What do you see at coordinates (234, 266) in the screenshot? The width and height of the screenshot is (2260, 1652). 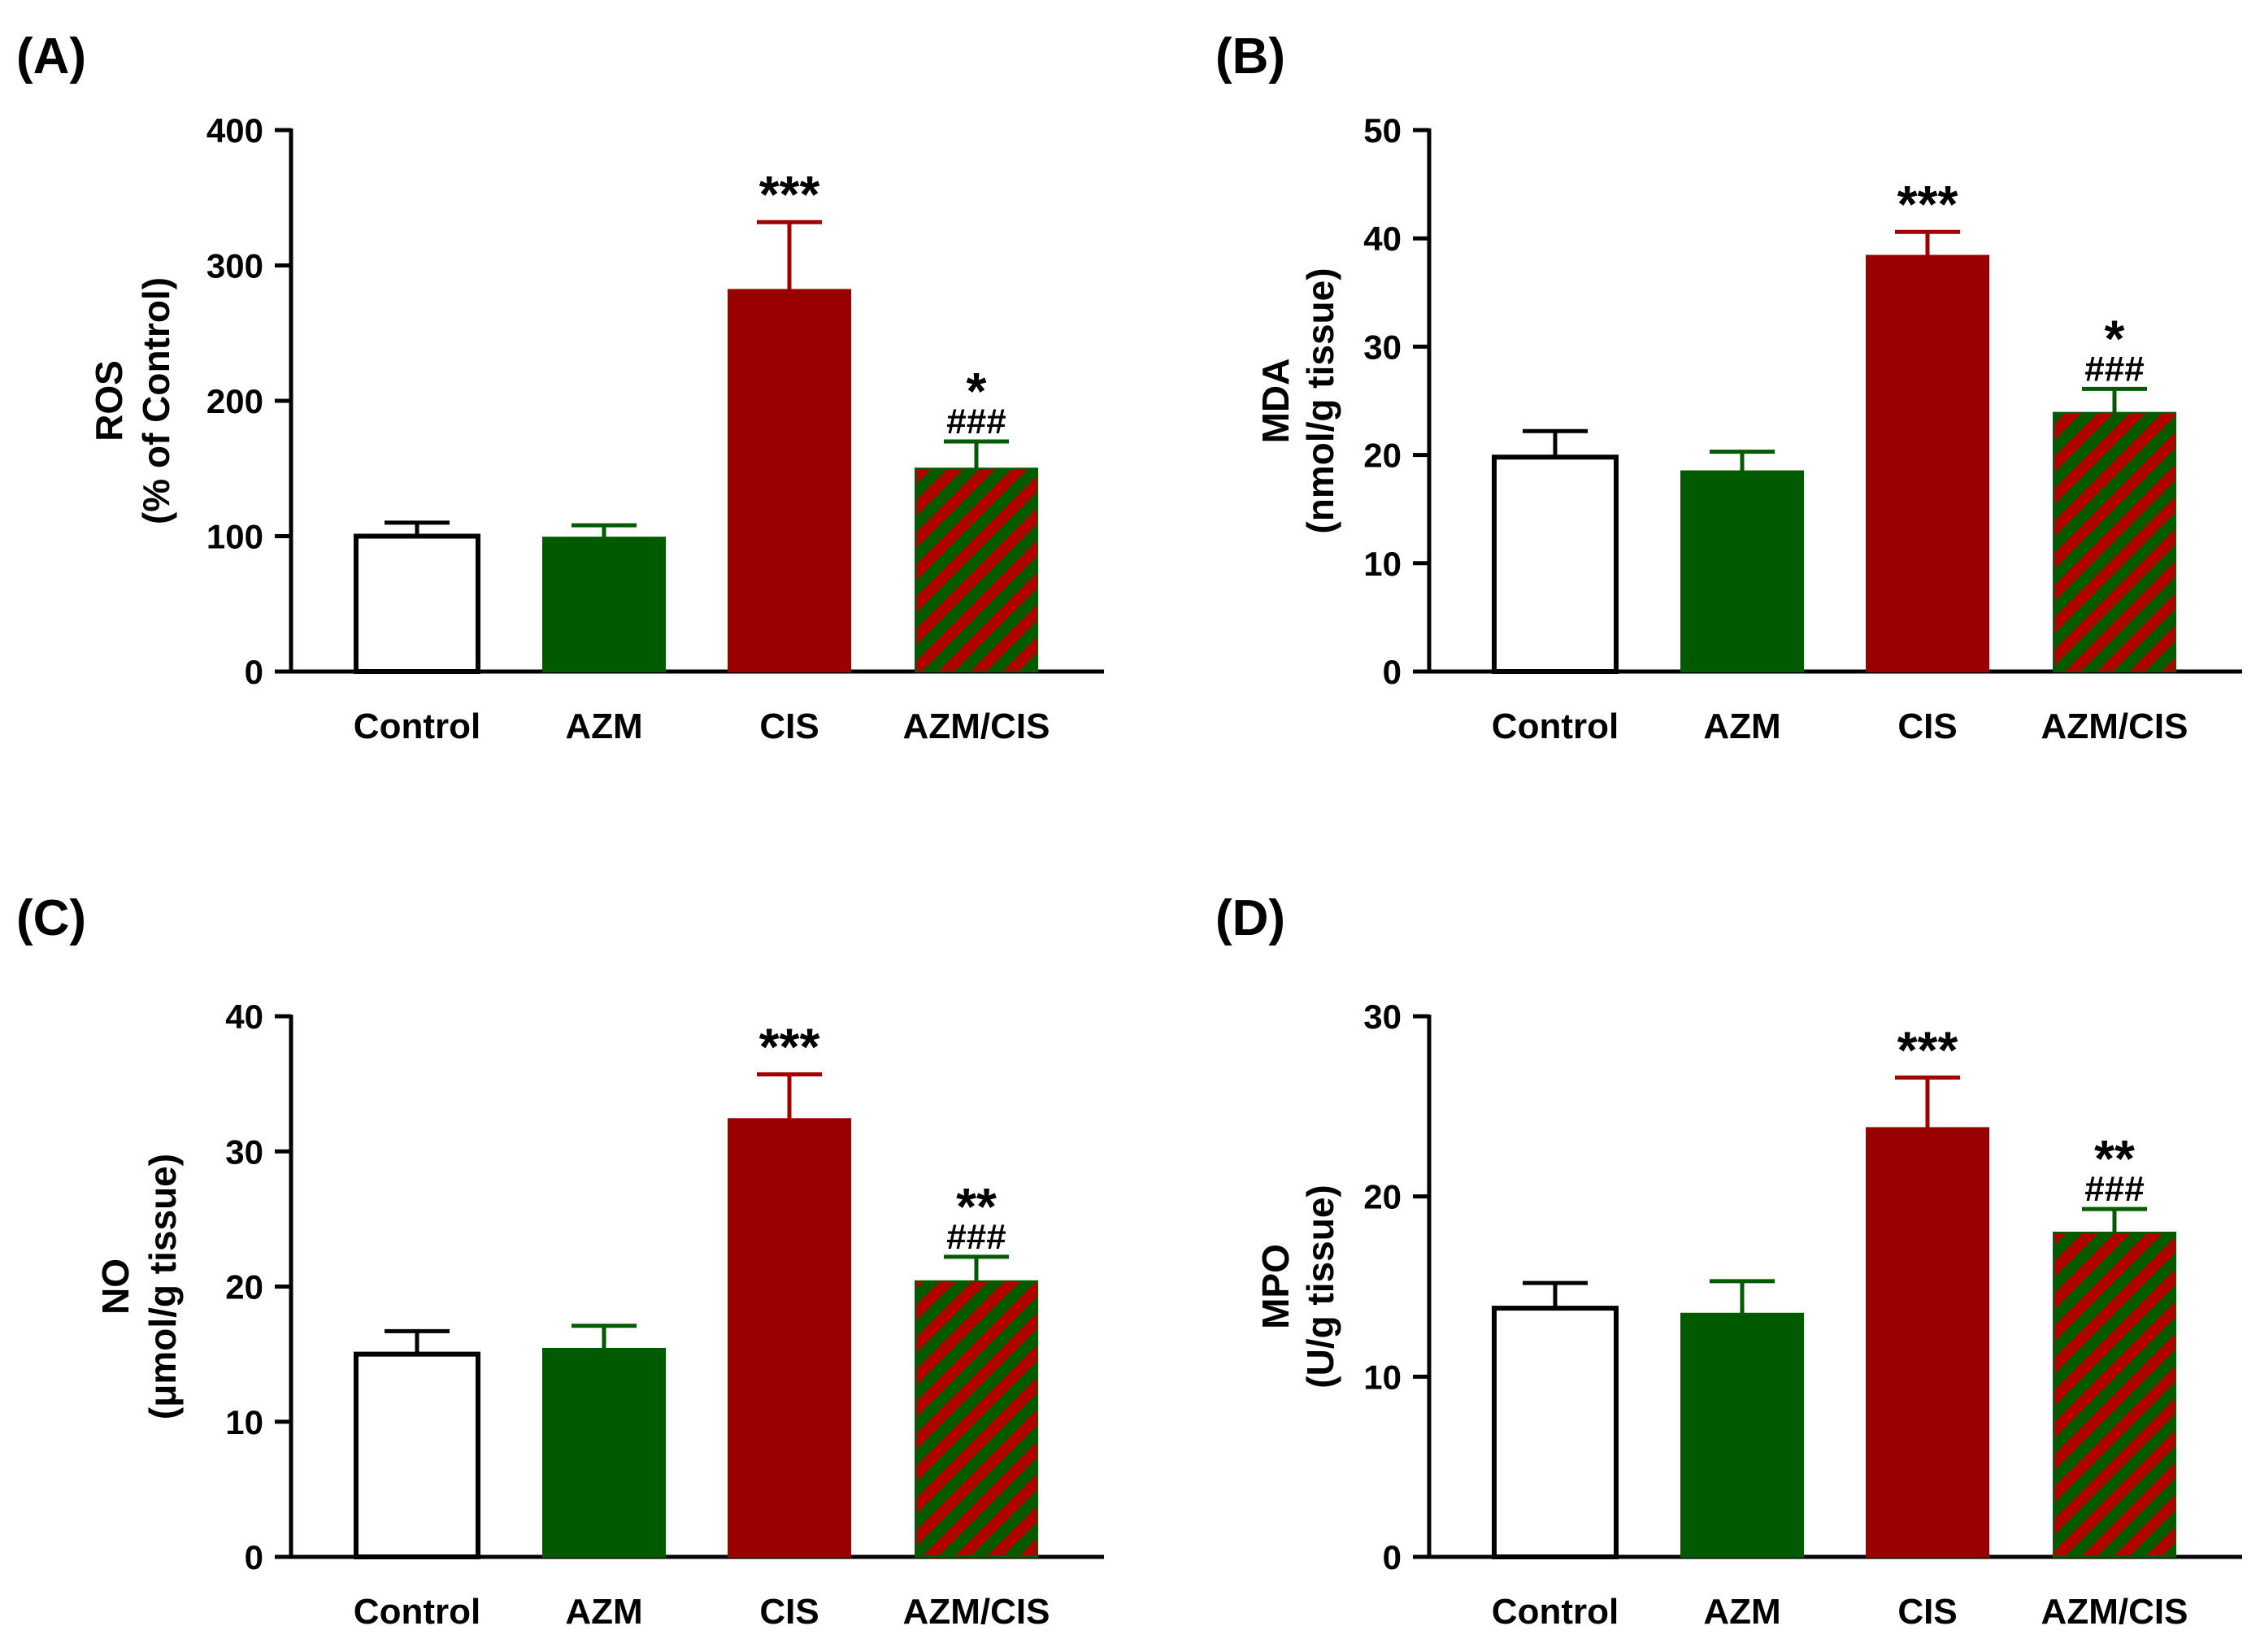 I see `y-tick-label: 300` at bounding box center [234, 266].